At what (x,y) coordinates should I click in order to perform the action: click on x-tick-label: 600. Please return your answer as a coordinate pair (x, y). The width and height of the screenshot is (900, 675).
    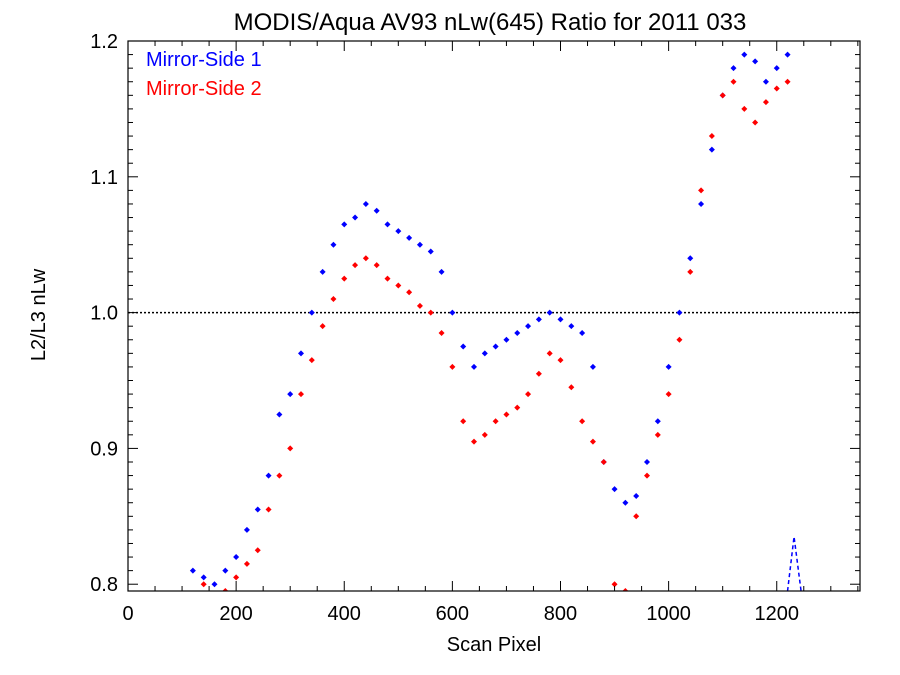
    Looking at the image, I should click on (452, 614).